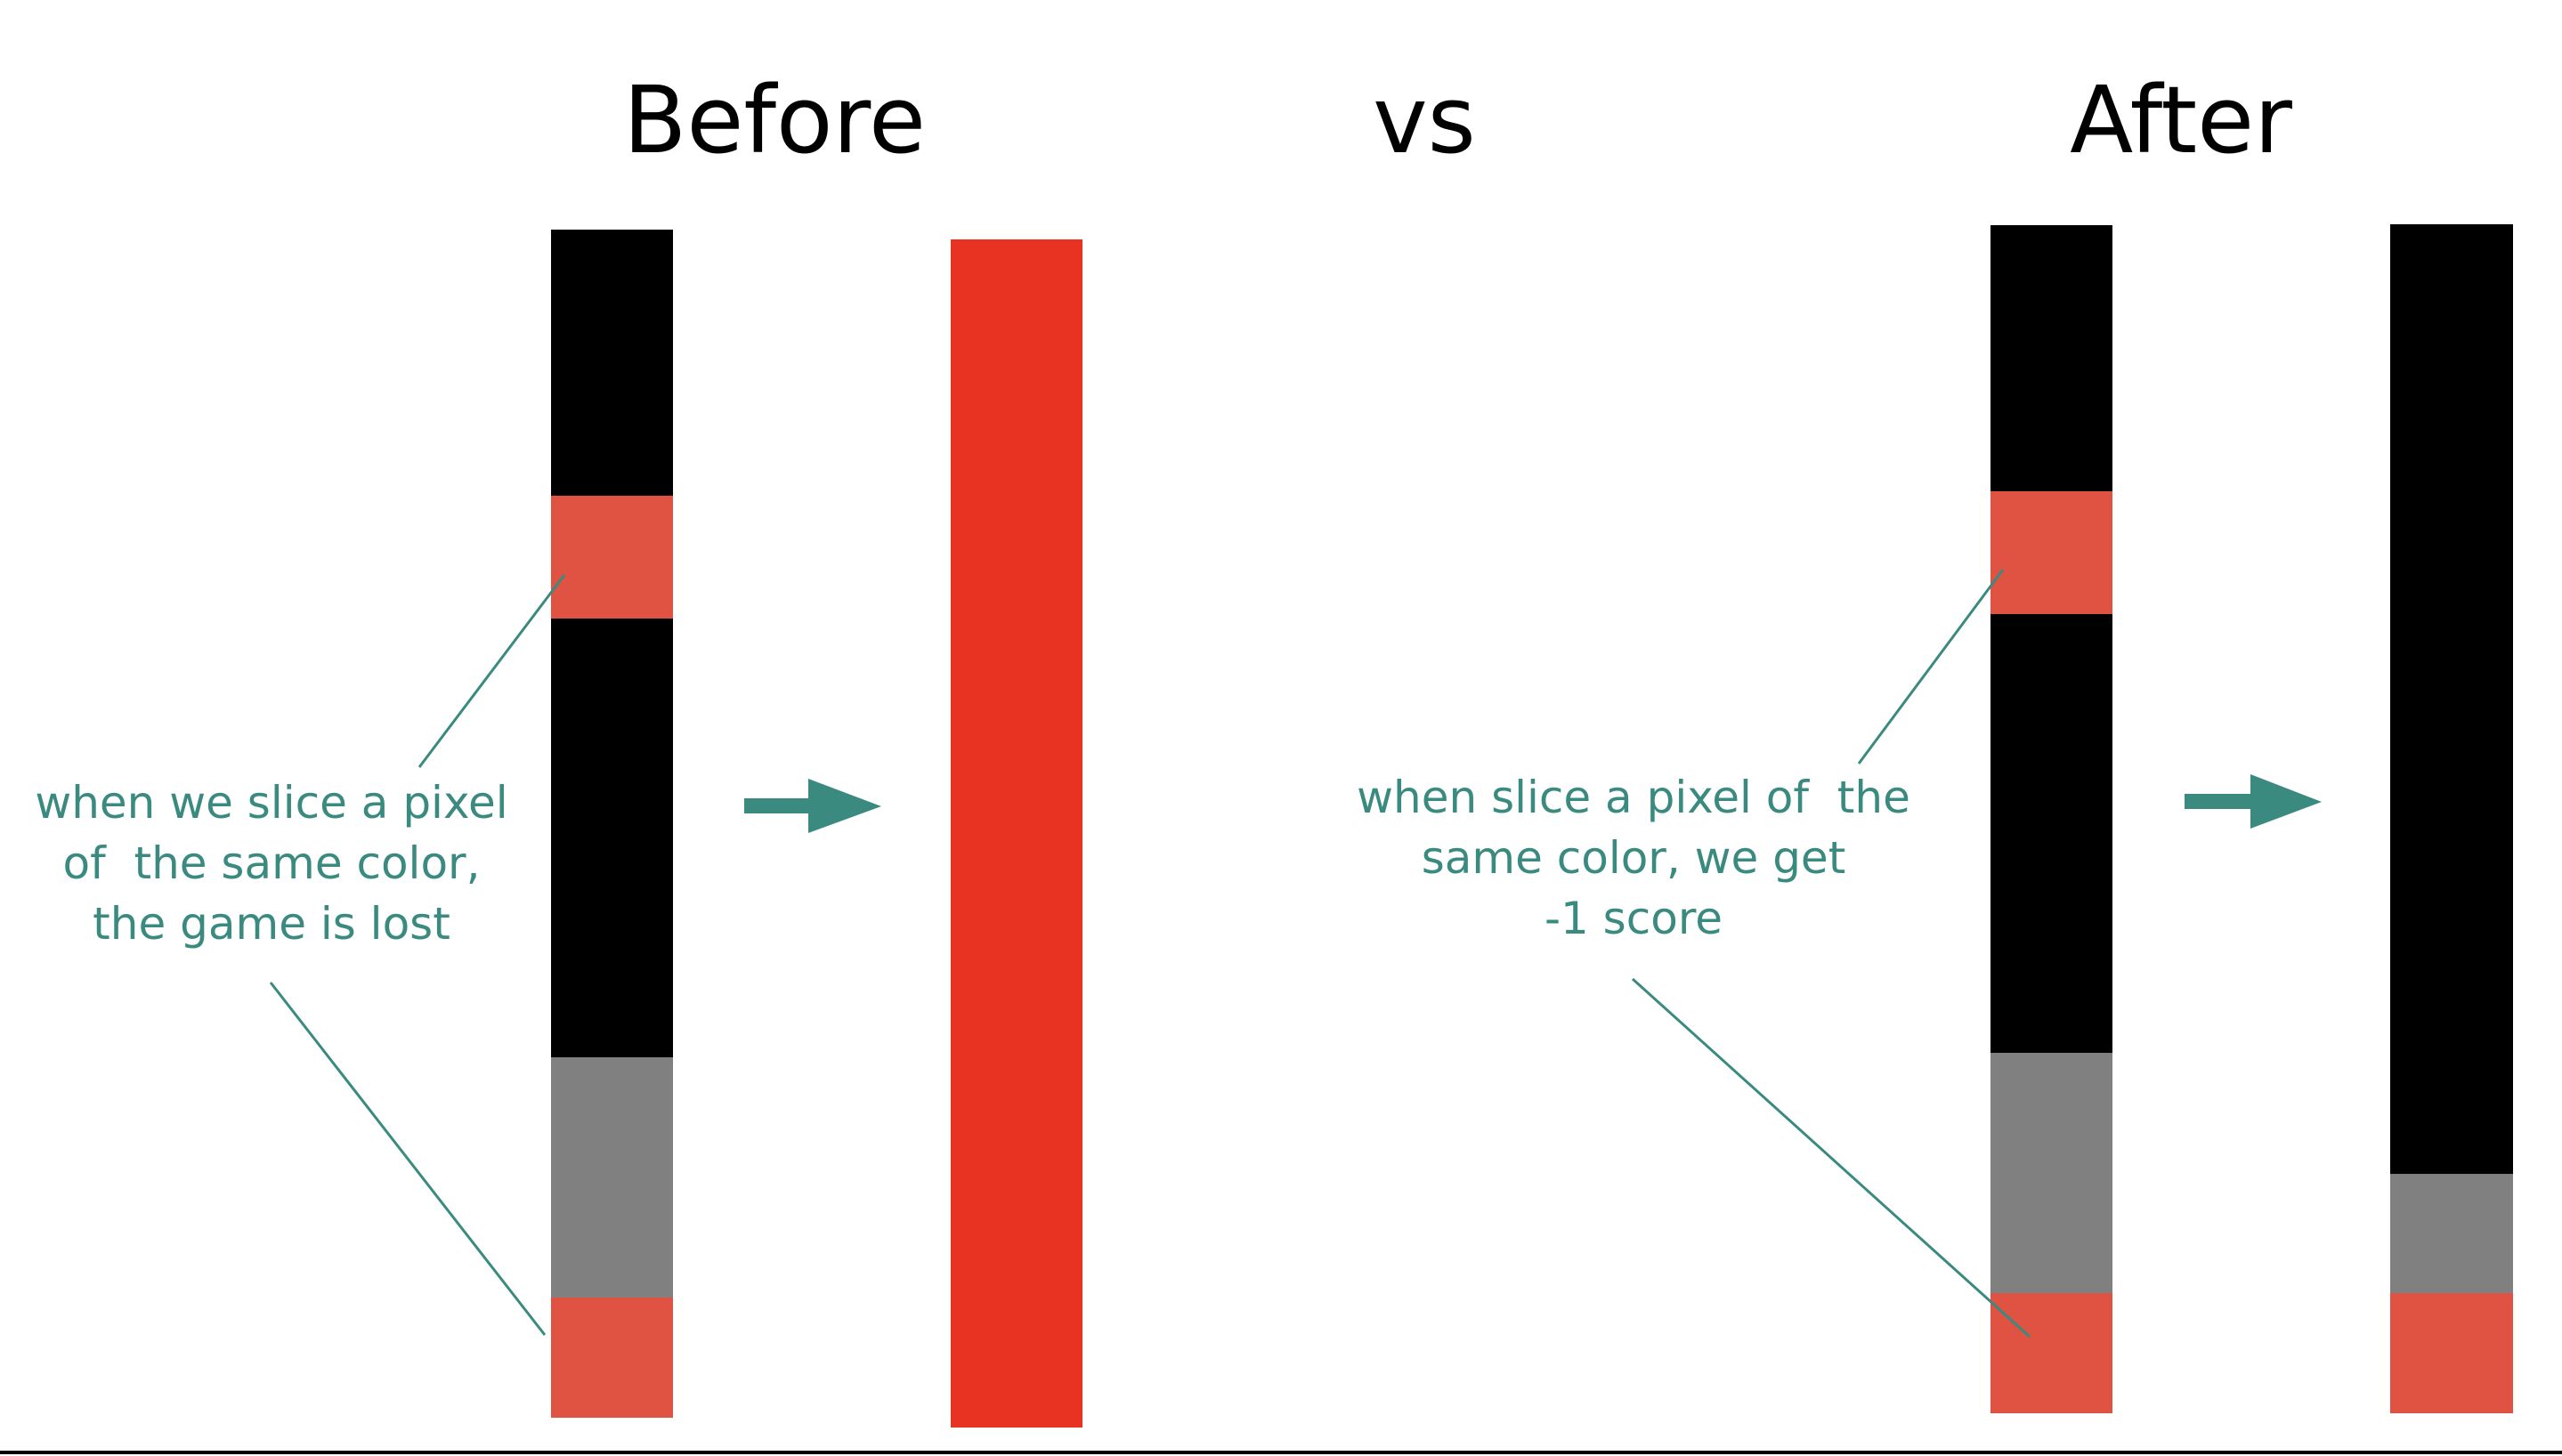  Describe the element at coordinates (408, 1159) in the screenshot. I see `before-leader-line-bottom` at that location.